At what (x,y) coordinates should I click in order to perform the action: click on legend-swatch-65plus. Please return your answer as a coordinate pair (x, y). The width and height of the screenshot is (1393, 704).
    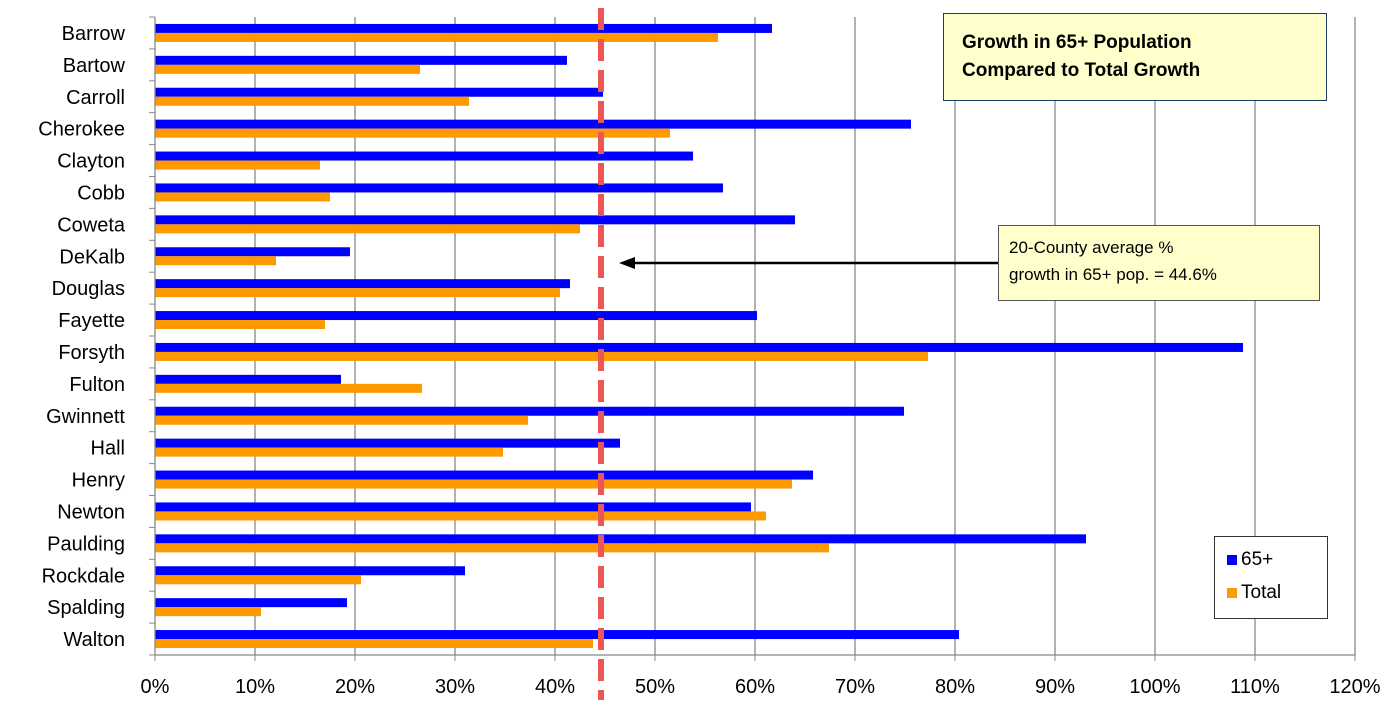
    Looking at the image, I should click on (1232, 559).